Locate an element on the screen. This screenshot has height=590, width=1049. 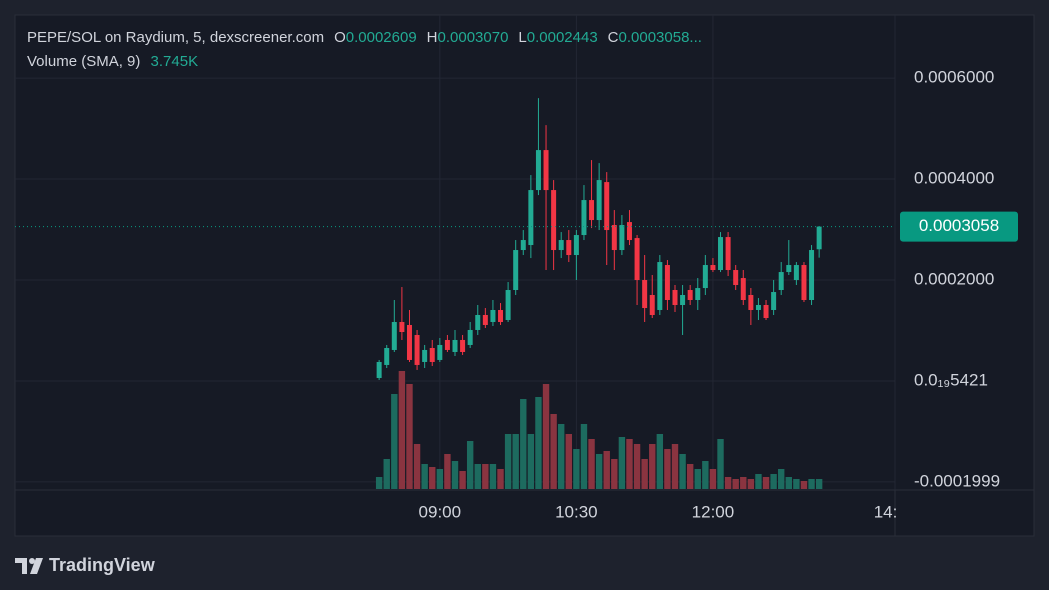
last-price-label: 0.0003058 is located at coordinates (959, 225).